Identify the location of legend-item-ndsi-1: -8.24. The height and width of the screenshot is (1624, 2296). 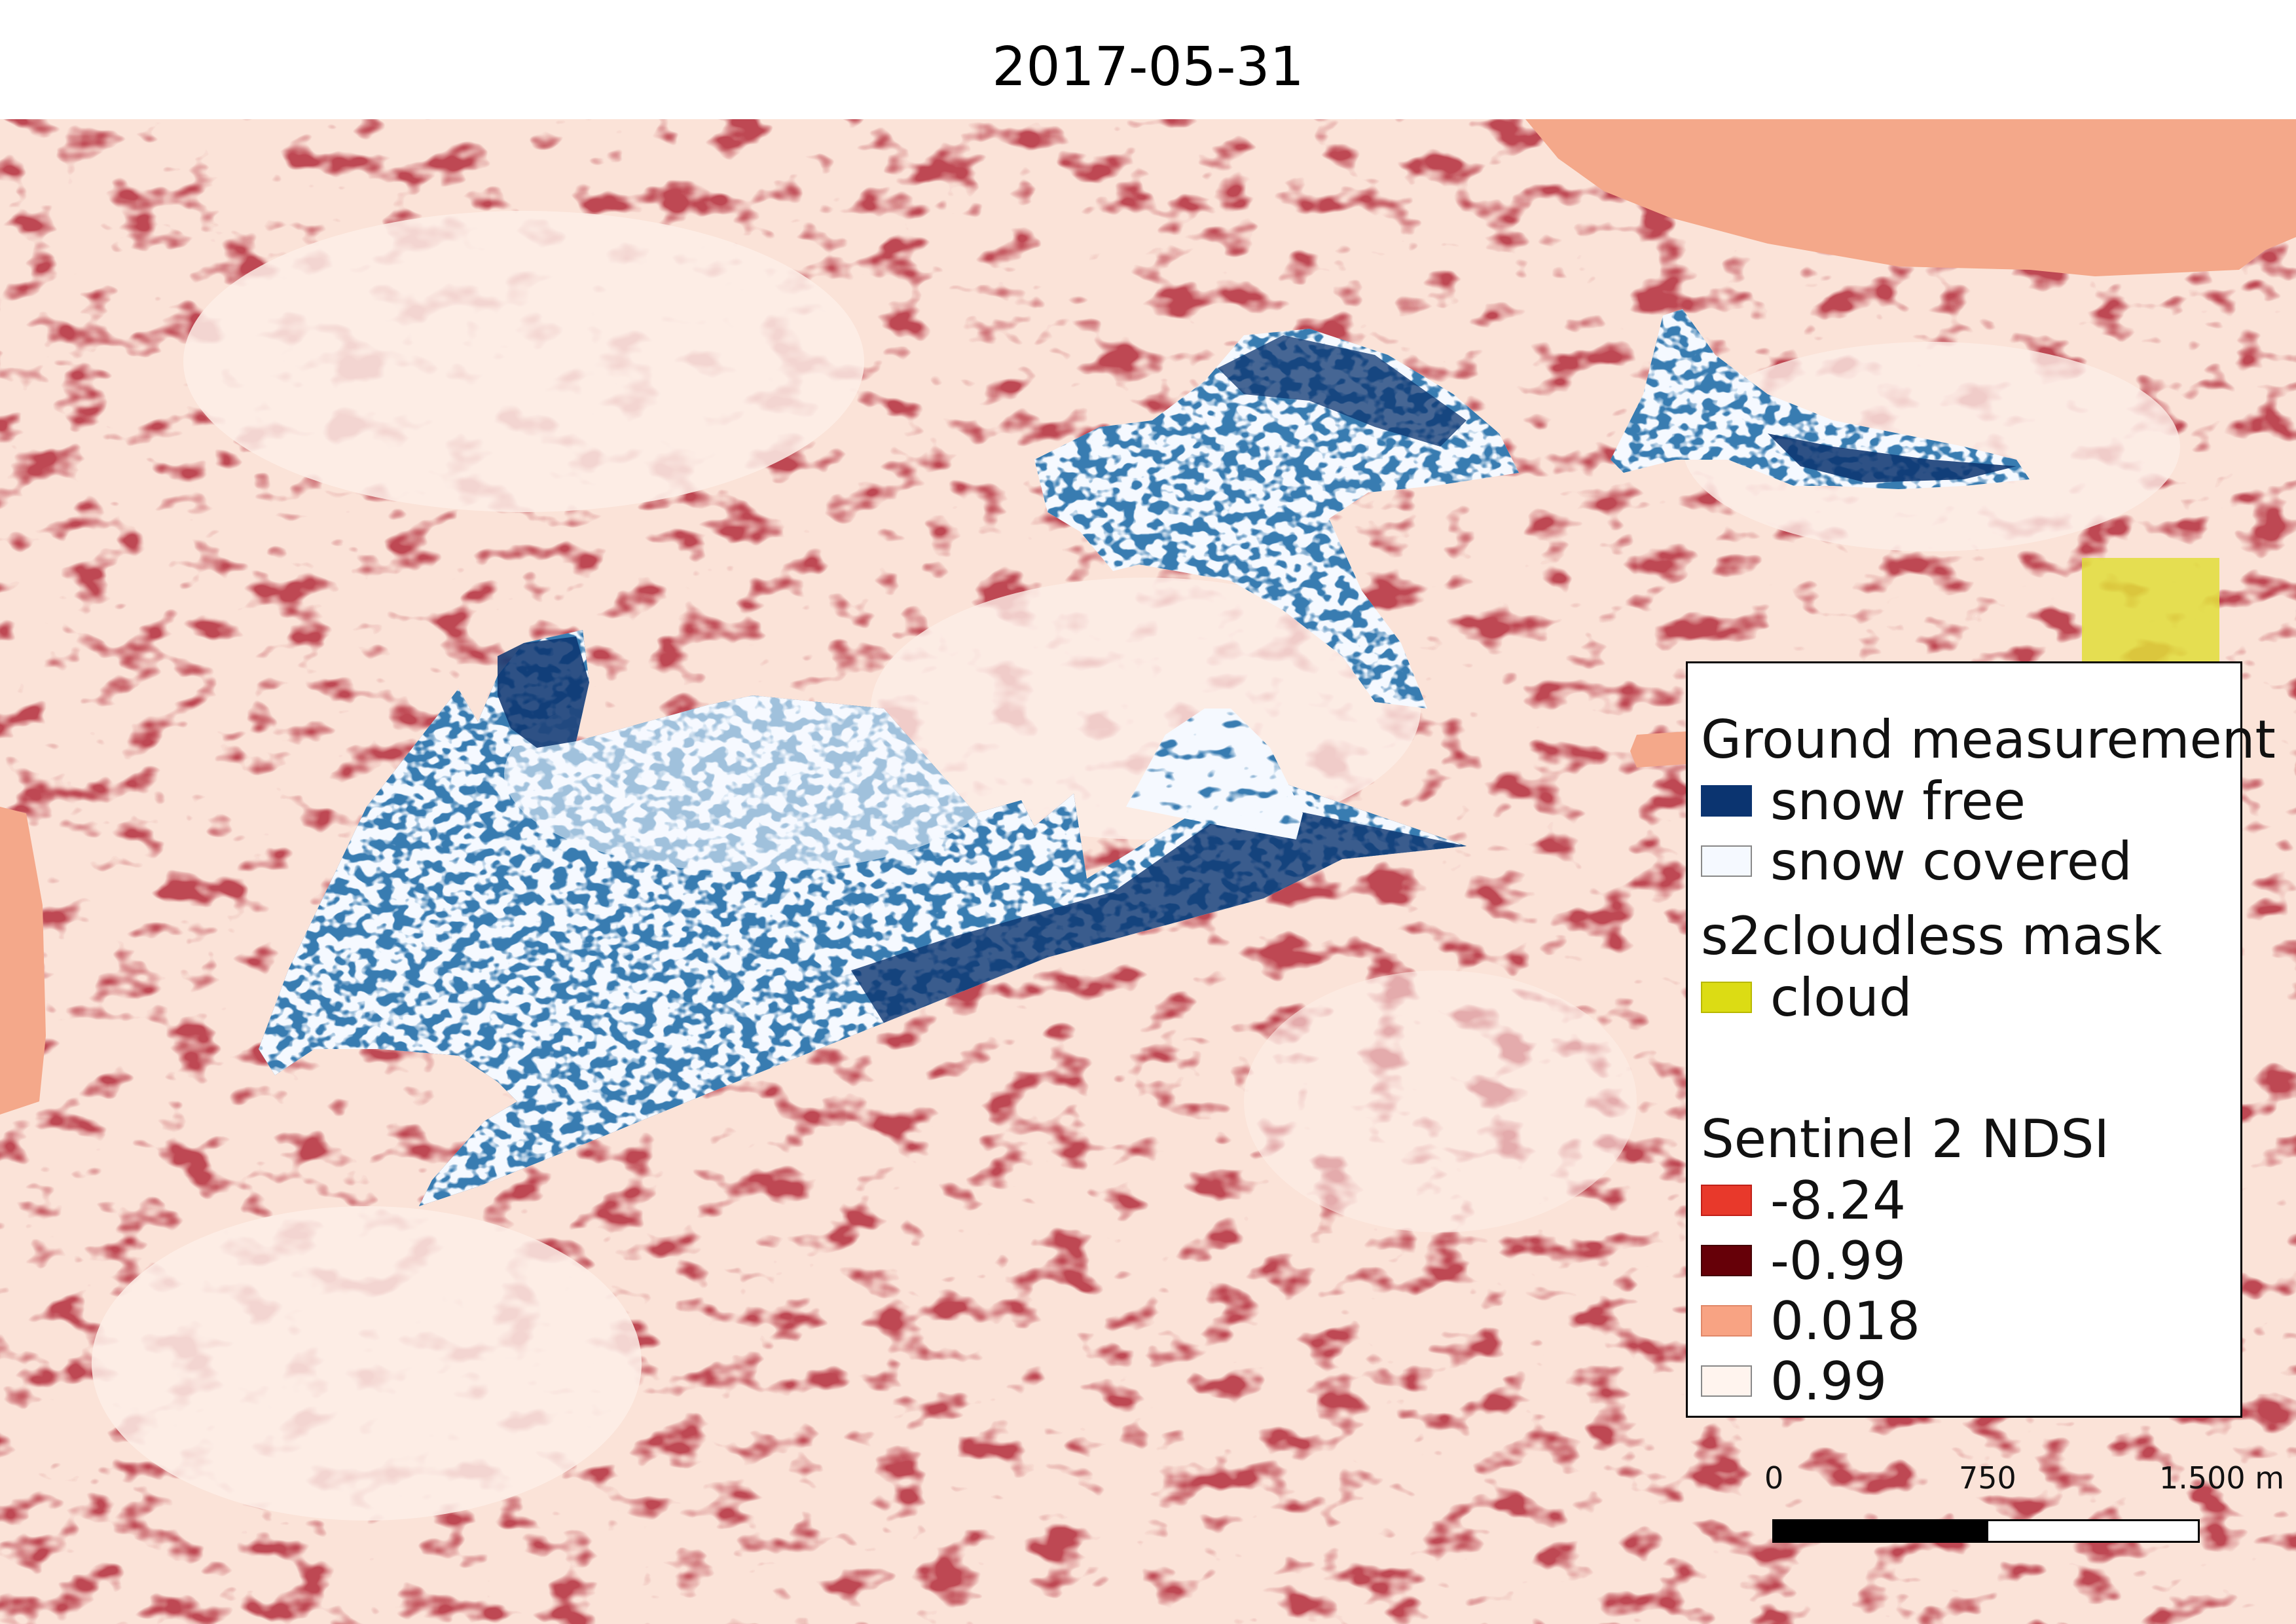
(1803, 1200).